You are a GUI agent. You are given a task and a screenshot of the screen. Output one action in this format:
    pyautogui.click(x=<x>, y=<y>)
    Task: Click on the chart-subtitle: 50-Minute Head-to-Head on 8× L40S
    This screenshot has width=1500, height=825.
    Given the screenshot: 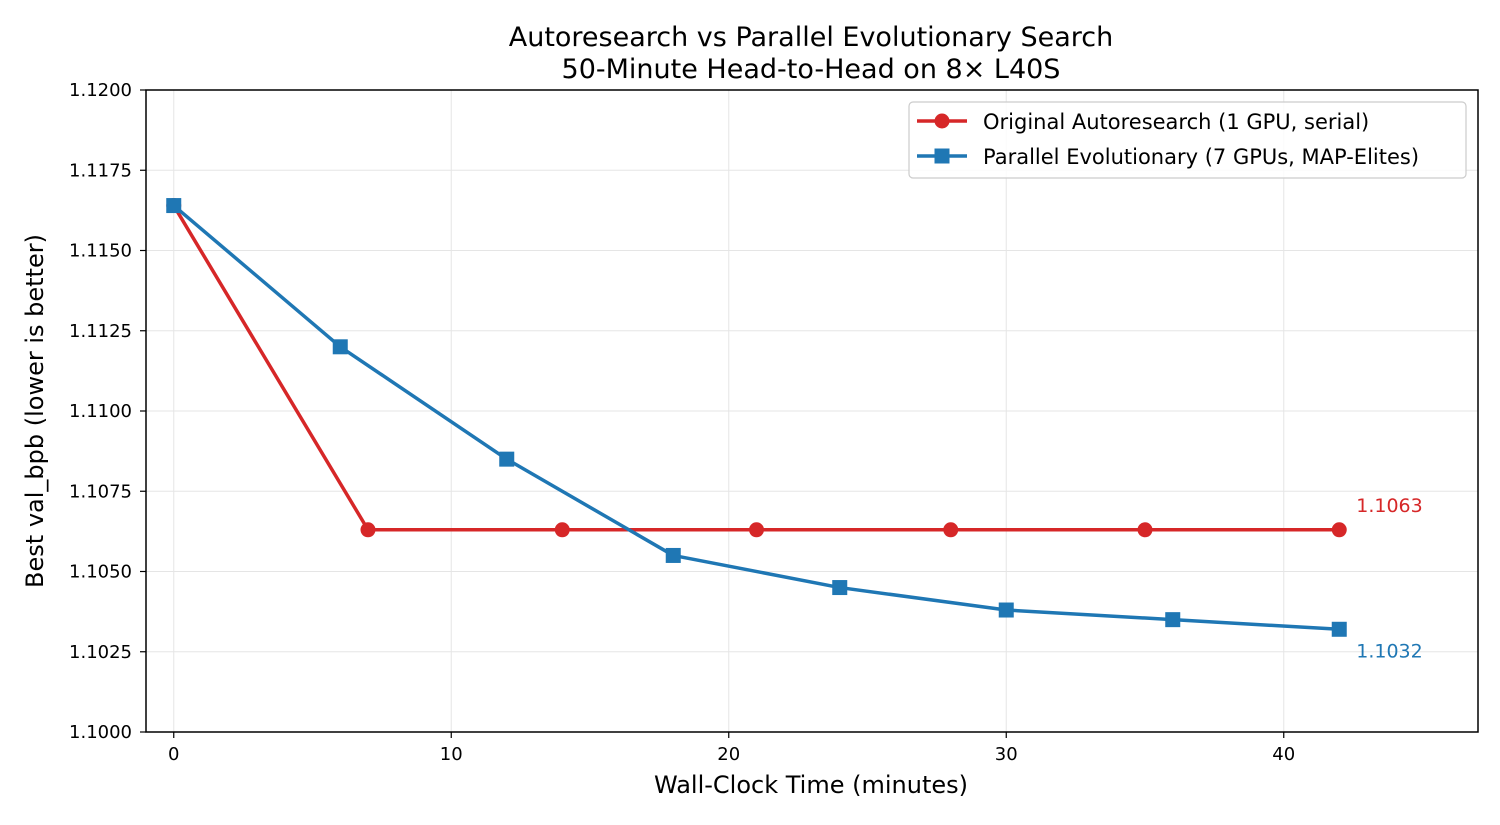 What is the action you would take?
    pyautogui.click(x=811, y=69)
    